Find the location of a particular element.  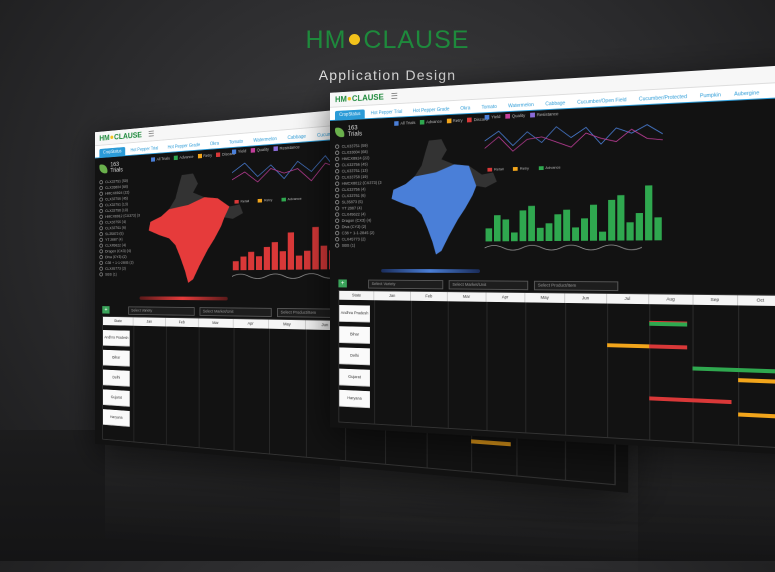

brand-dot-icon is located at coordinates (355, 39).